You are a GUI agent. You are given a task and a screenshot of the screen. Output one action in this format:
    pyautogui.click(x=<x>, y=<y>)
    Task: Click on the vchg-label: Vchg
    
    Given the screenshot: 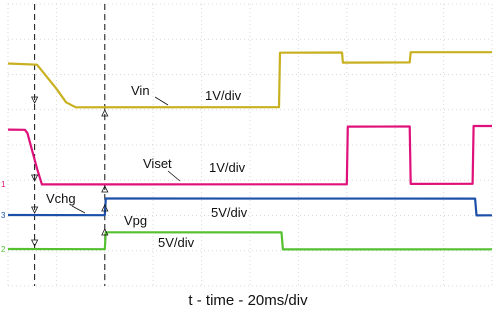 What is the action you would take?
    pyautogui.click(x=61, y=198)
    